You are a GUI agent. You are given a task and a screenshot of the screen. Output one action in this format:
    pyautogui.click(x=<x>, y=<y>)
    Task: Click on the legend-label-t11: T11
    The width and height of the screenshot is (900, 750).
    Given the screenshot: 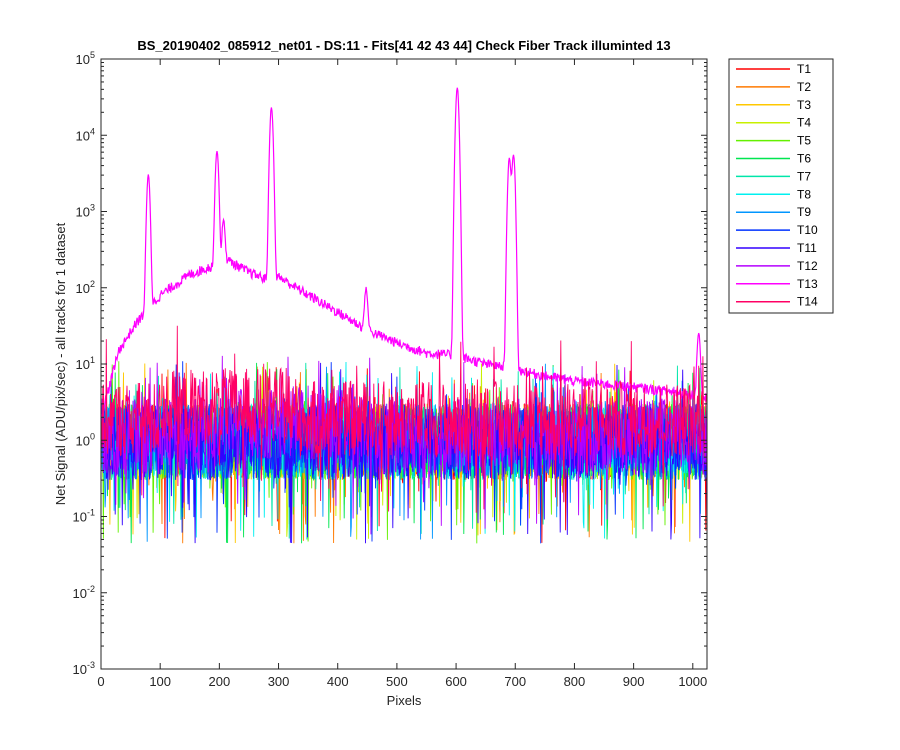 What is the action you would take?
    pyautogui.click(x=807, y=248)
    